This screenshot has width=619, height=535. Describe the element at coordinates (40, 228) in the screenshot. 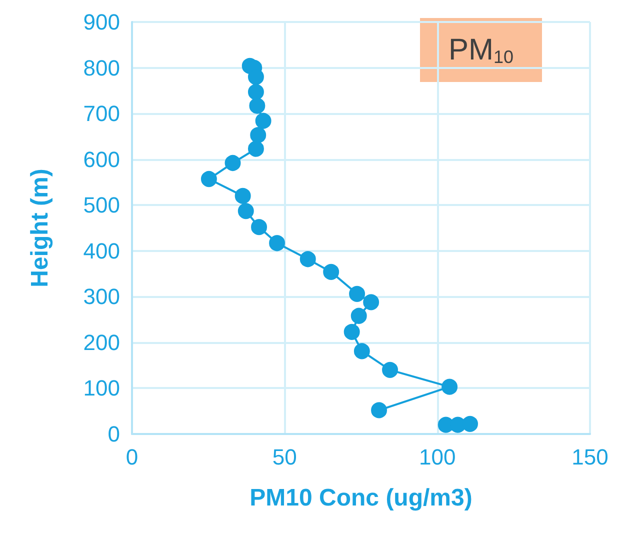

I see `y-axis-title: Height (m)` at that location.